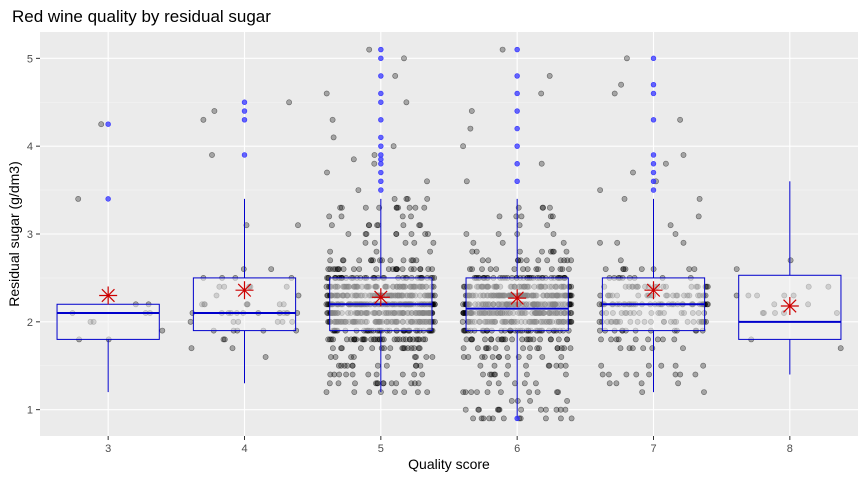 This screenshot has width=864, height=480. Describe the element at coordinates (14, 234) in the screenshot. I see `y-axis-title: Residual sugar (g/dm3)` at that location.